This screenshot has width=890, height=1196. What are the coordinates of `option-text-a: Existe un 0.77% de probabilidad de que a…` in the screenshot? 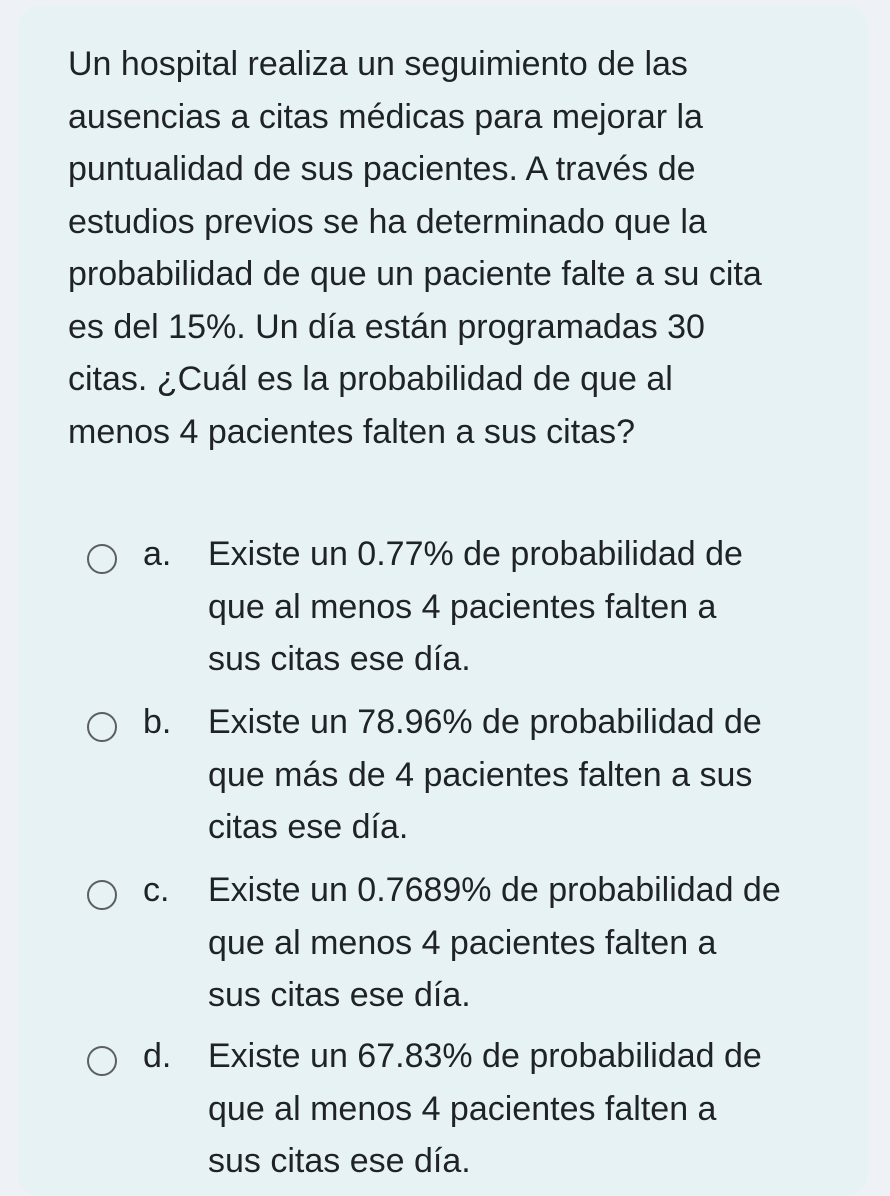 It's located at (475, 606).